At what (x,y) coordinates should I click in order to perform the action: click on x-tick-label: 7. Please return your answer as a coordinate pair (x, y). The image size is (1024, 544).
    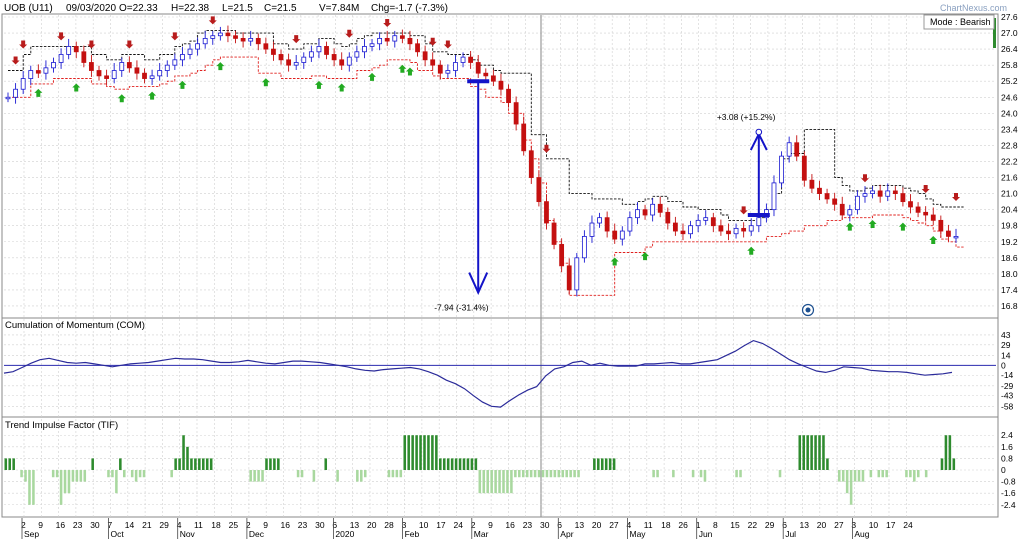
    Looking at the image, I should click on (110, 525).